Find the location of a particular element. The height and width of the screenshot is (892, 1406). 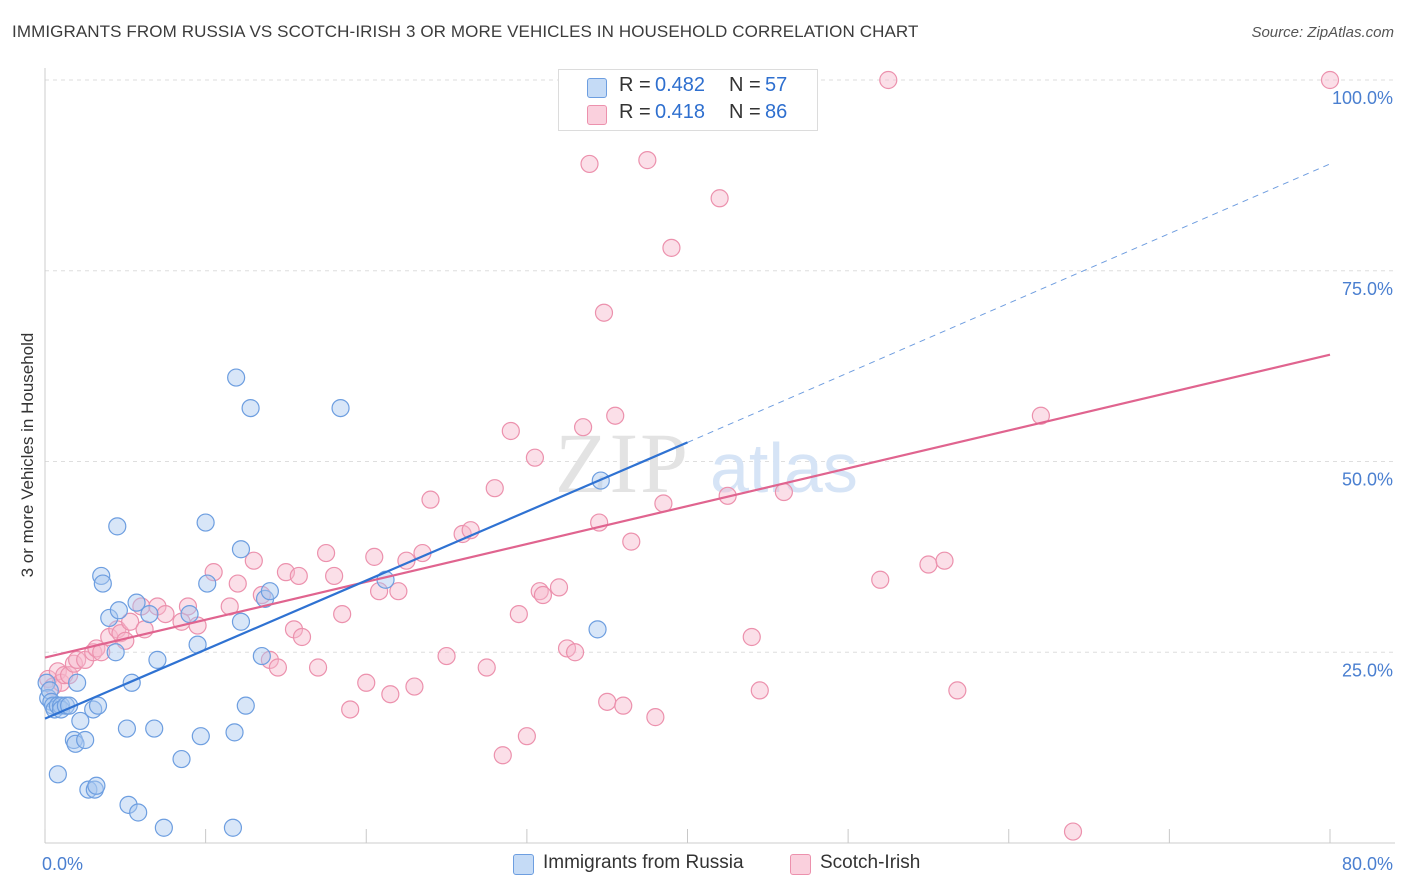

legend-n-value: 57 is located at coordinates (776, 85).